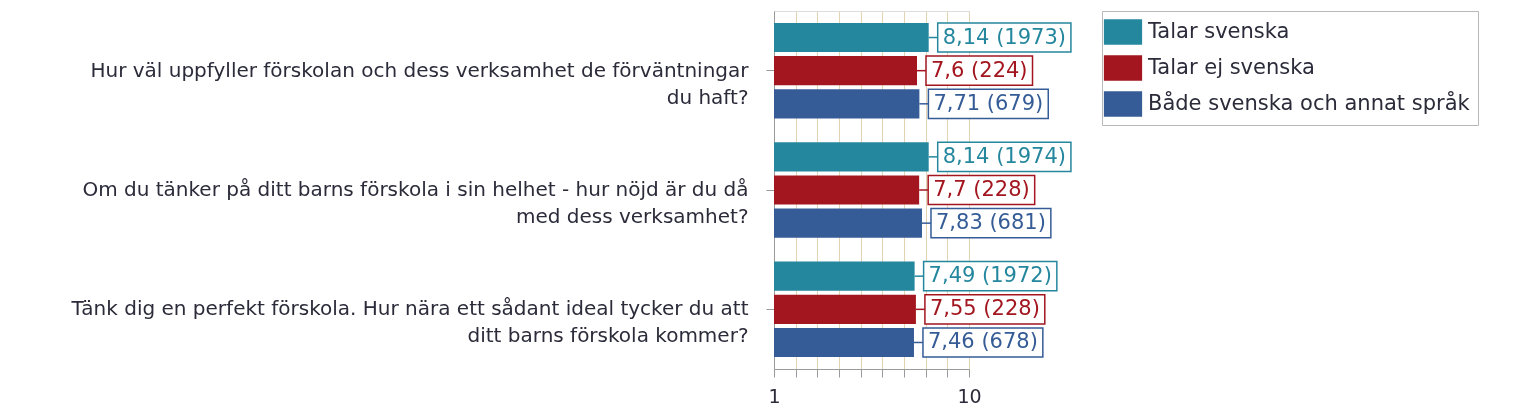 This screenshot has height=413, width=1518. I want to click on y-tick-label: Tänk dig en perfekt förskola. Hur nära ett sådant ideal tycker du att ditt barns förskola kommer?, so click(409, 322).